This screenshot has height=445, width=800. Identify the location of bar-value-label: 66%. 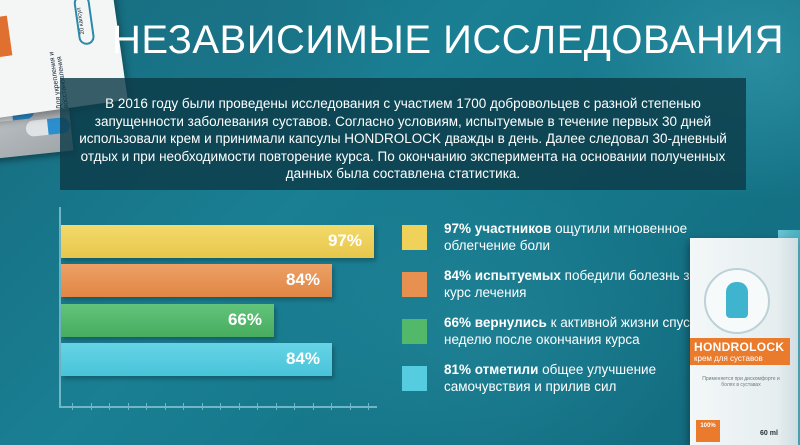
(244, 319).